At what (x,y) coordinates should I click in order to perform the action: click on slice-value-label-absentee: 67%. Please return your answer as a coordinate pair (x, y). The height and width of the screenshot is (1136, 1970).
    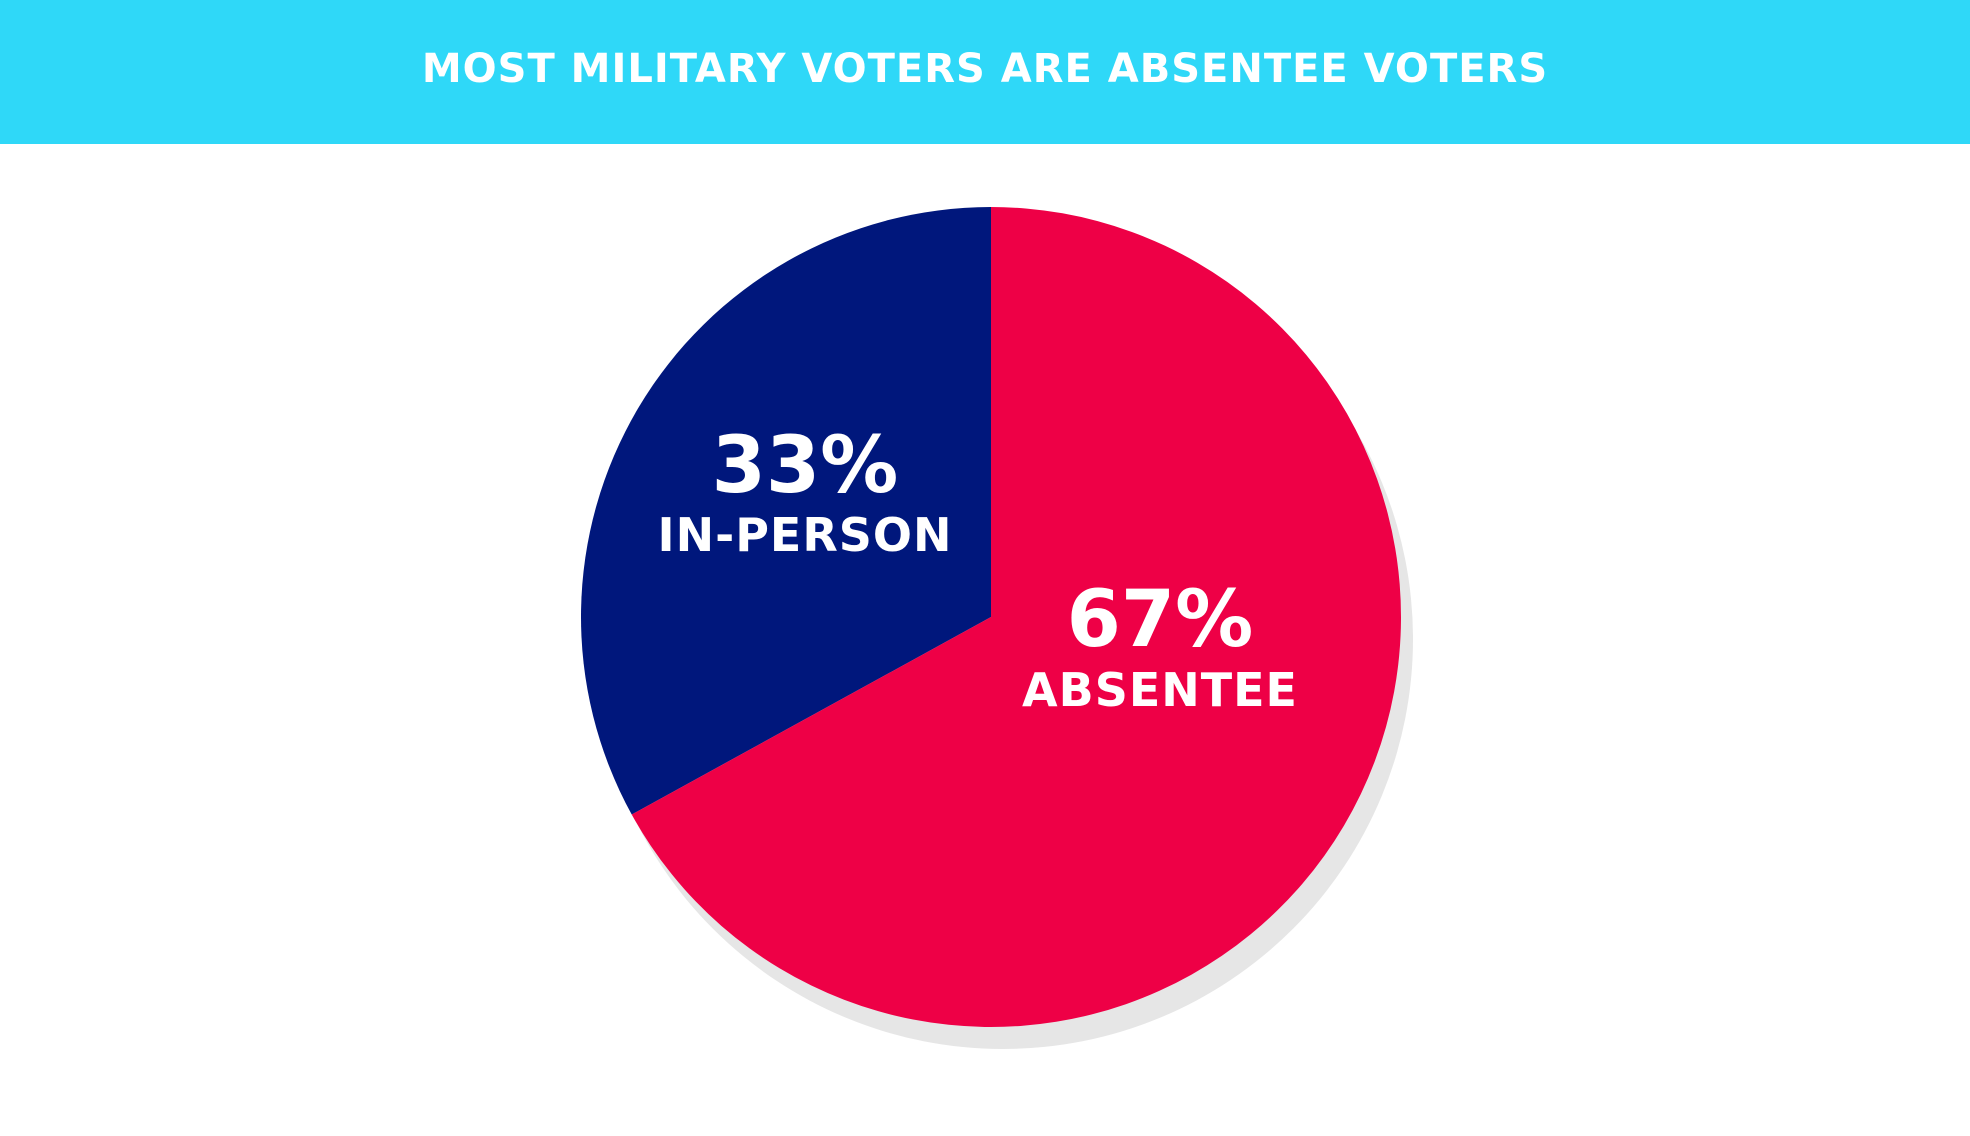
    Looking at the image, I should click on (1160, 620).